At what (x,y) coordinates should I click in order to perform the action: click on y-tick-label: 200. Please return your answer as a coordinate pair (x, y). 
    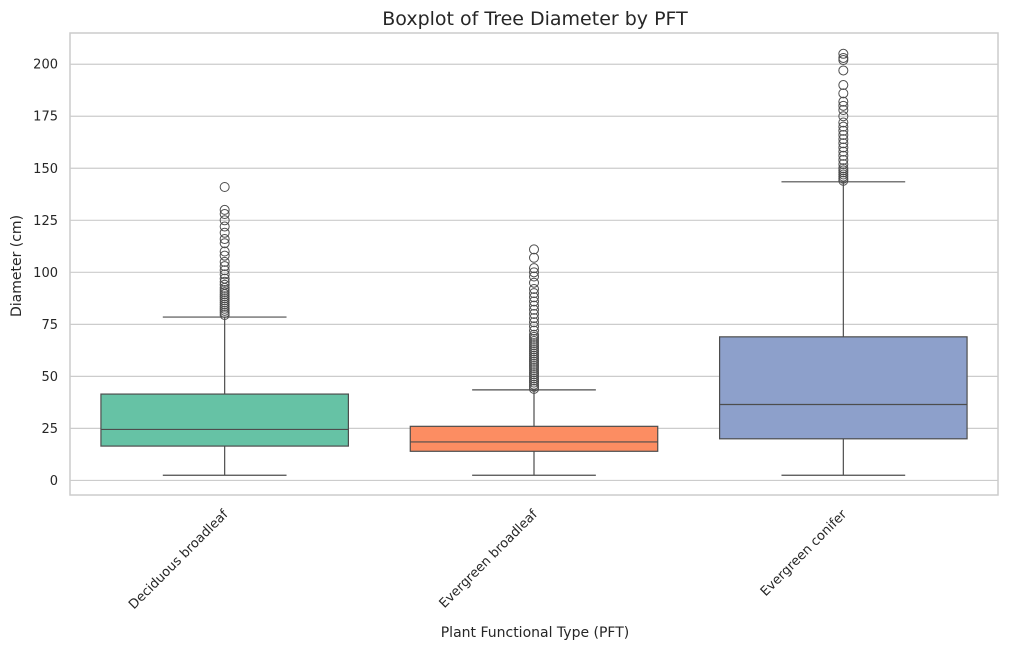
    Looking at the image, I should click on (45, 65).